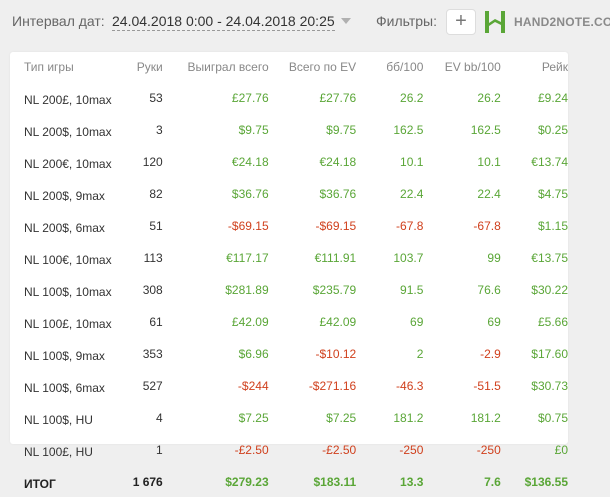  Describe the element at coordinates (338, 322) in the screenshot. I see `ev-total-cell: £42.09` at that location.